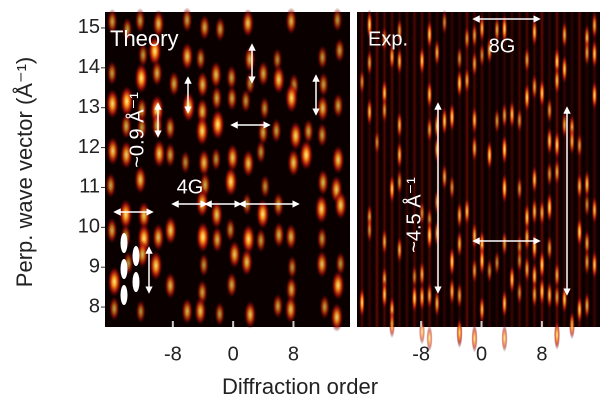 The width and height of the screenshot is (602, 408). I want to click on x-tick-label: 8, so click(293, 354).